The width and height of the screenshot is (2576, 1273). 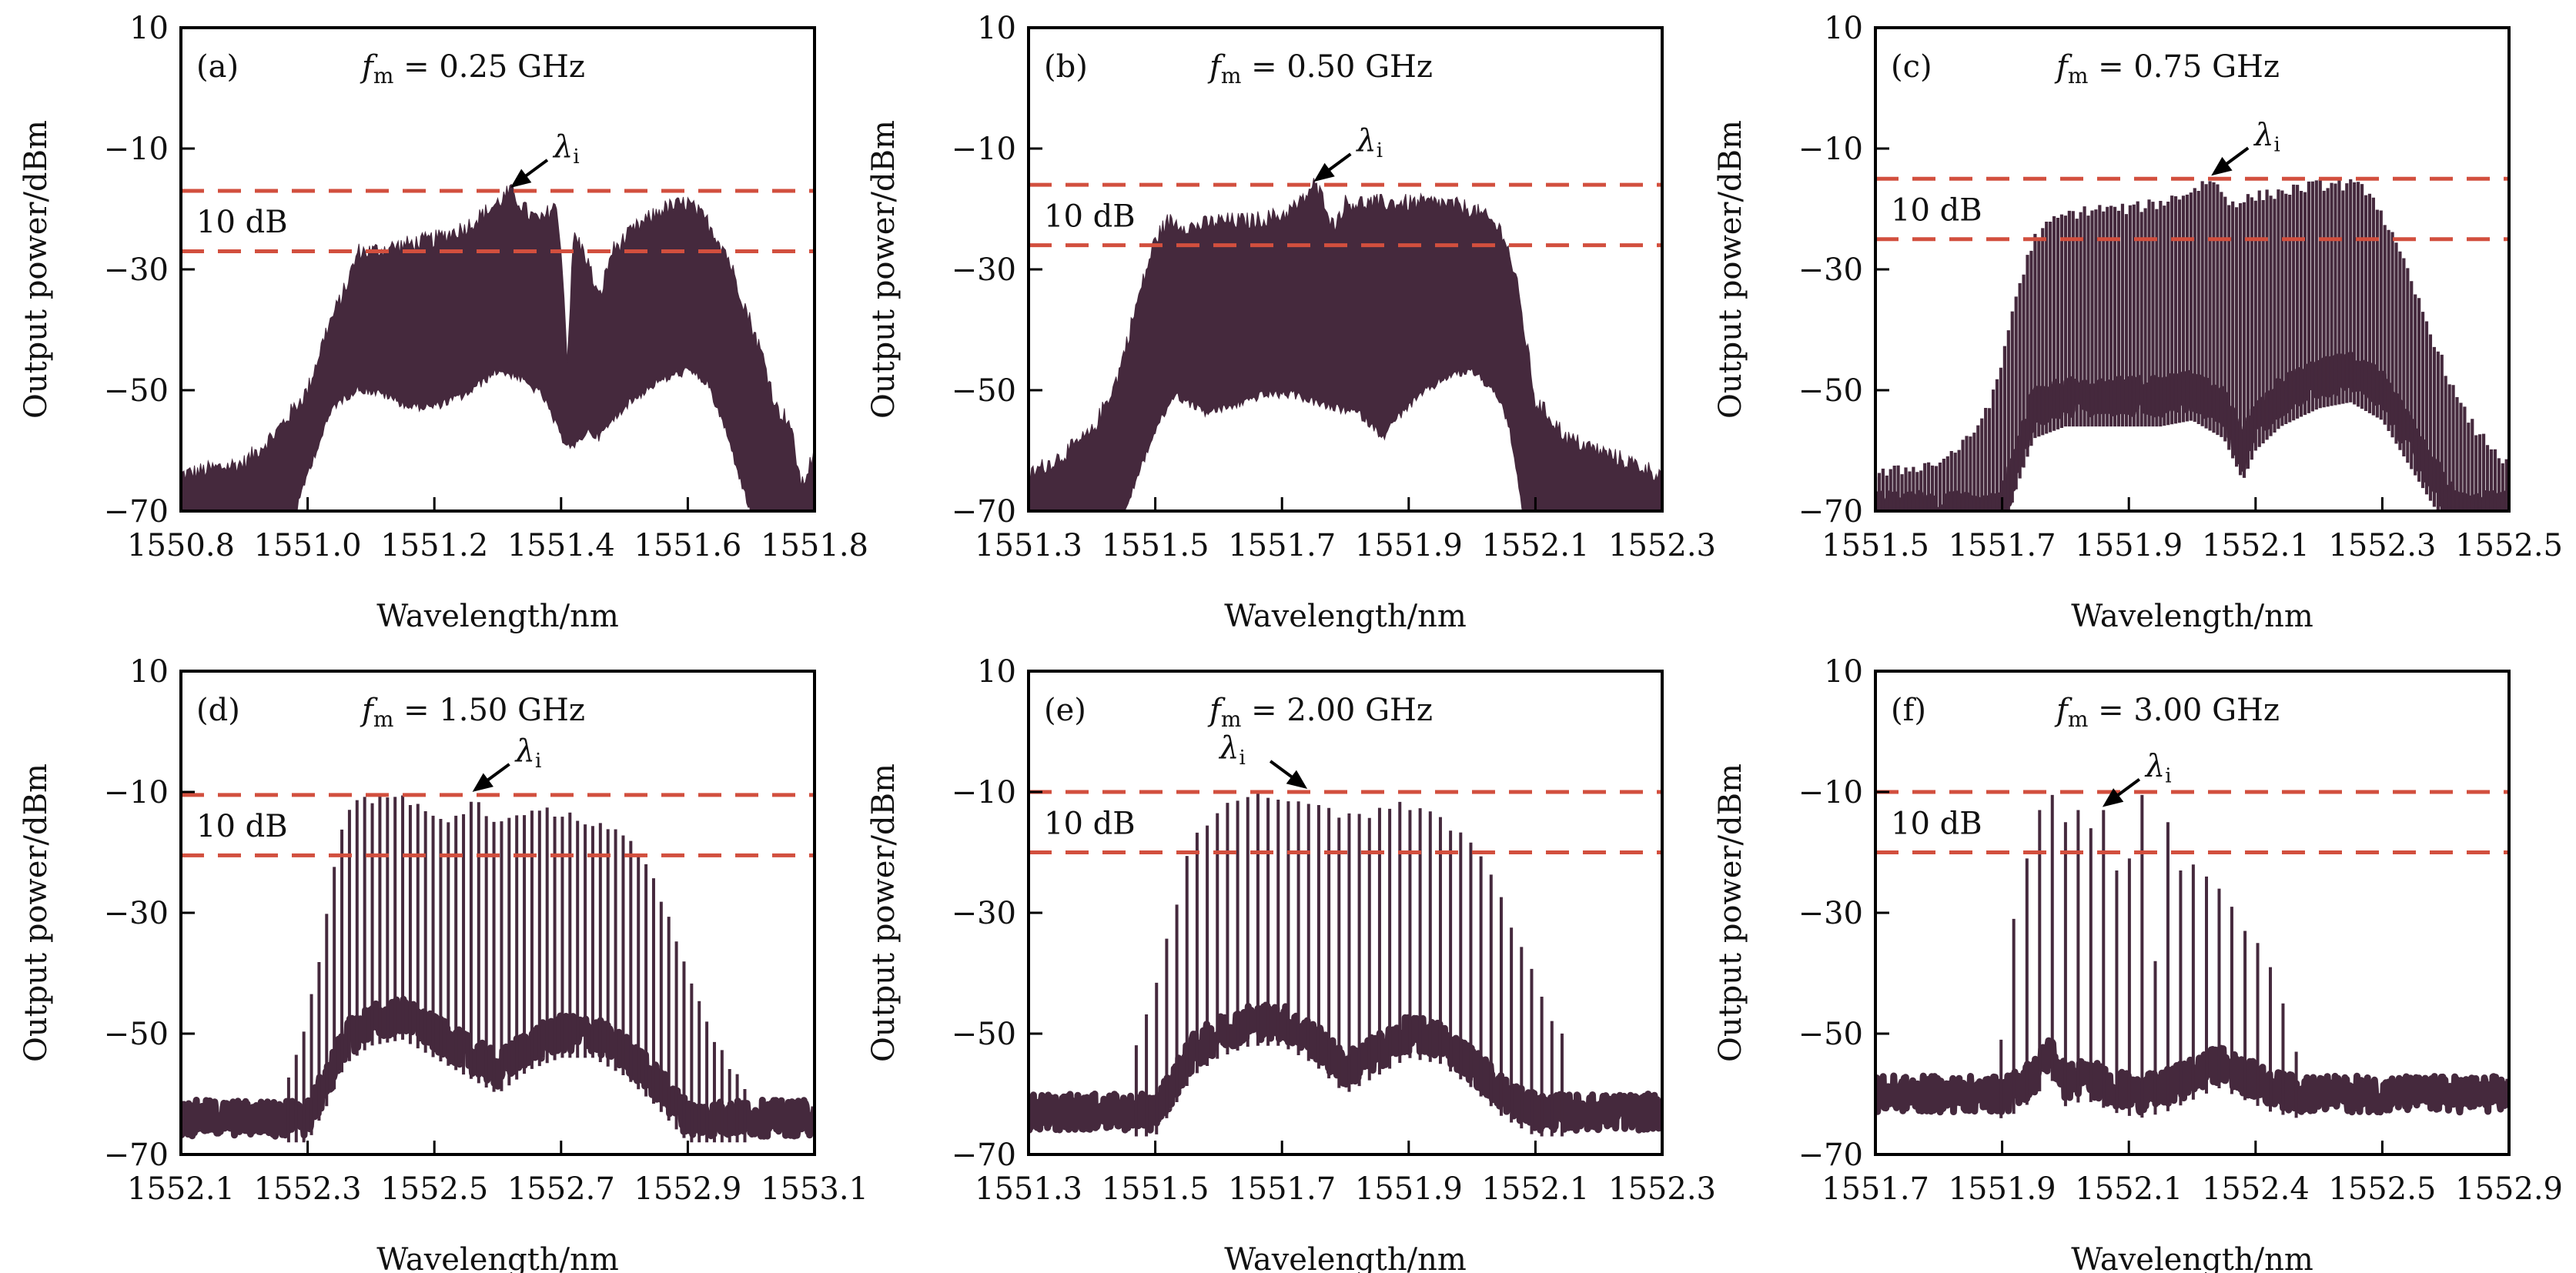 I want to click on x-tick-label: 1552.9, so click(x=687, y=1189).